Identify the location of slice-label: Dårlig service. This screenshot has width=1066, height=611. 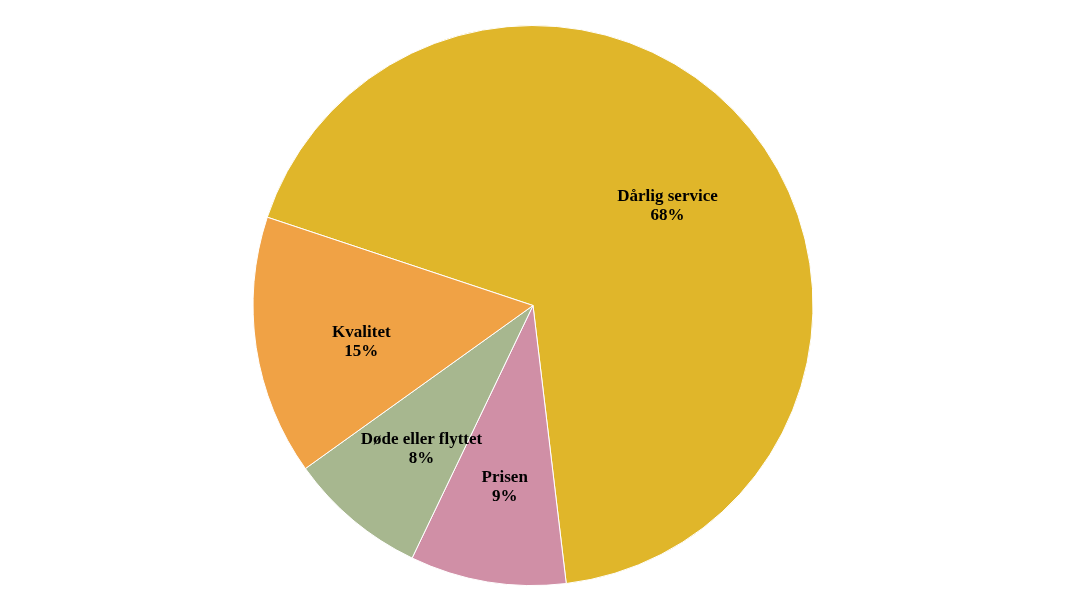
(668, 195).